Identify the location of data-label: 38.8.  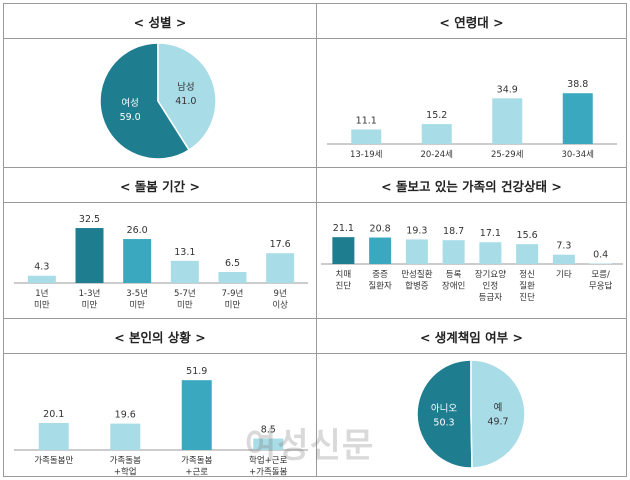
(577, 84).